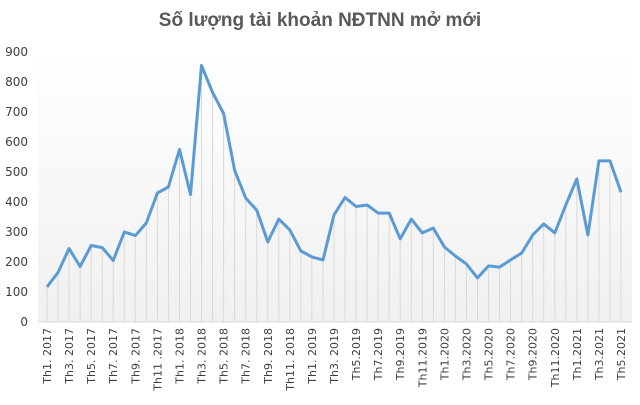 The height and width of the screenshot is (405, 640). What do you see at coordinates (157, 360) in the screenshot?
I see `x-tick-label: Th11 .2017` at bounding box center [157, 360].